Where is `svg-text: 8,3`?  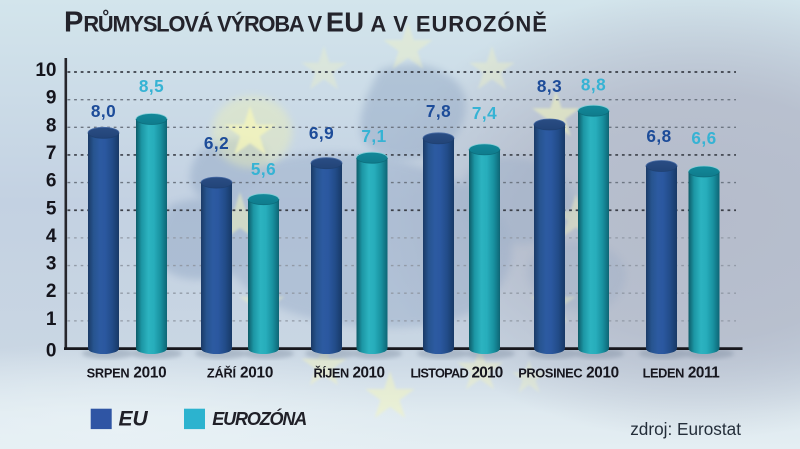 svg-text: 8,3 is located at coordinates (549, 86).